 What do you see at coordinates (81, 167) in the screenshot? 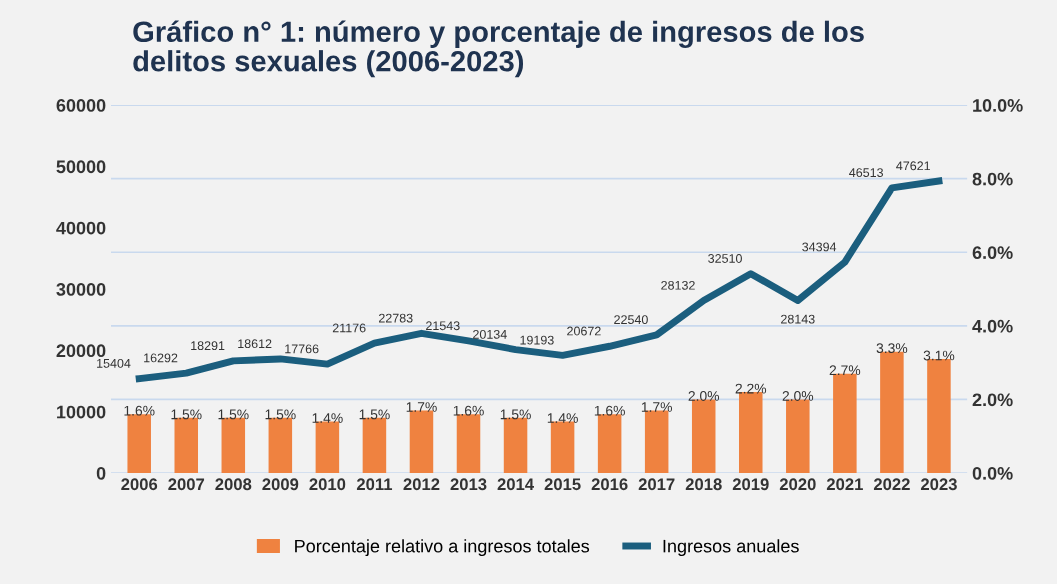
I see `y-tick-label: 50000` at bounding box center [81, 167].